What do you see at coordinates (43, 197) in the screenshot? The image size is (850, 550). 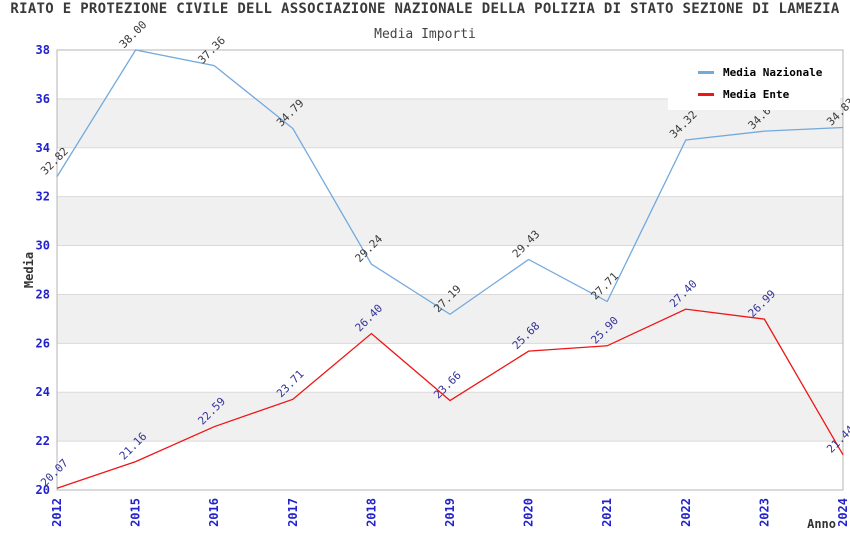 I see `y-tick-label: 32` at bounding box center [43, 197].